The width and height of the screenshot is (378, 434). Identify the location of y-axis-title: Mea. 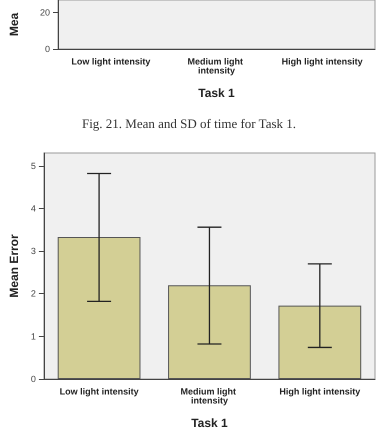
(14, 24).